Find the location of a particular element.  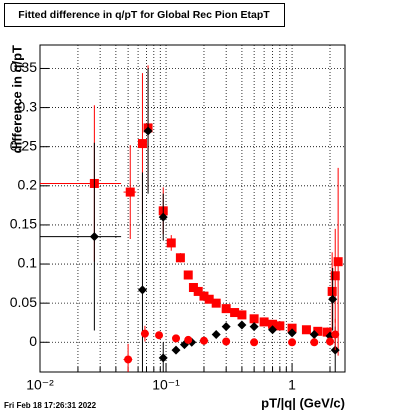

x-axis-label: pT/|q| (GeV/c) is located at coordinates (303, 402).